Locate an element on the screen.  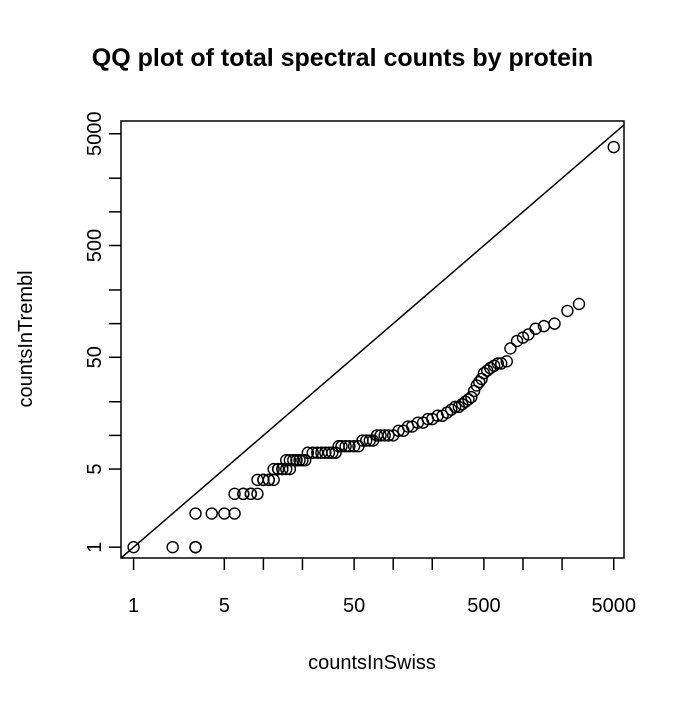
y-tick-label: 500 is located at coordinates (95, 245).